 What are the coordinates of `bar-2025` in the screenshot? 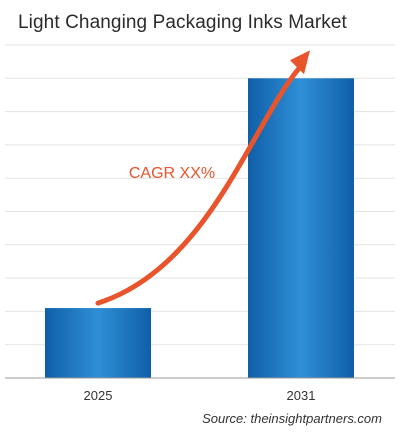 It's located at (98, 343).